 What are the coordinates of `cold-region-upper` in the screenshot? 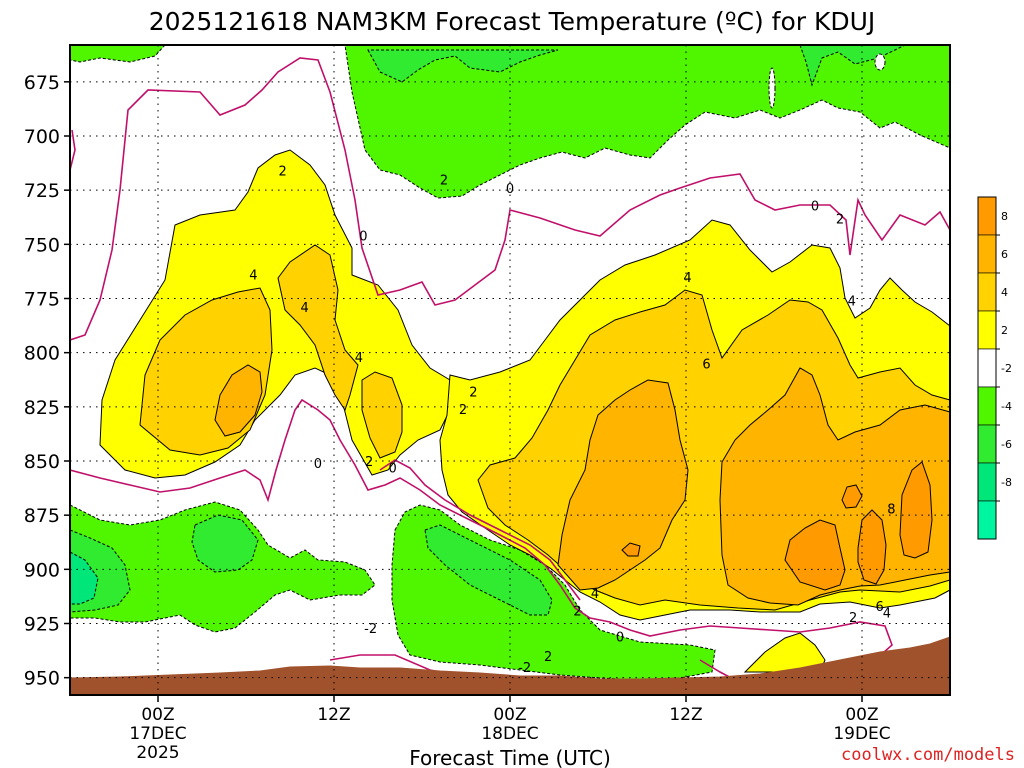 It's located at (647, 122).